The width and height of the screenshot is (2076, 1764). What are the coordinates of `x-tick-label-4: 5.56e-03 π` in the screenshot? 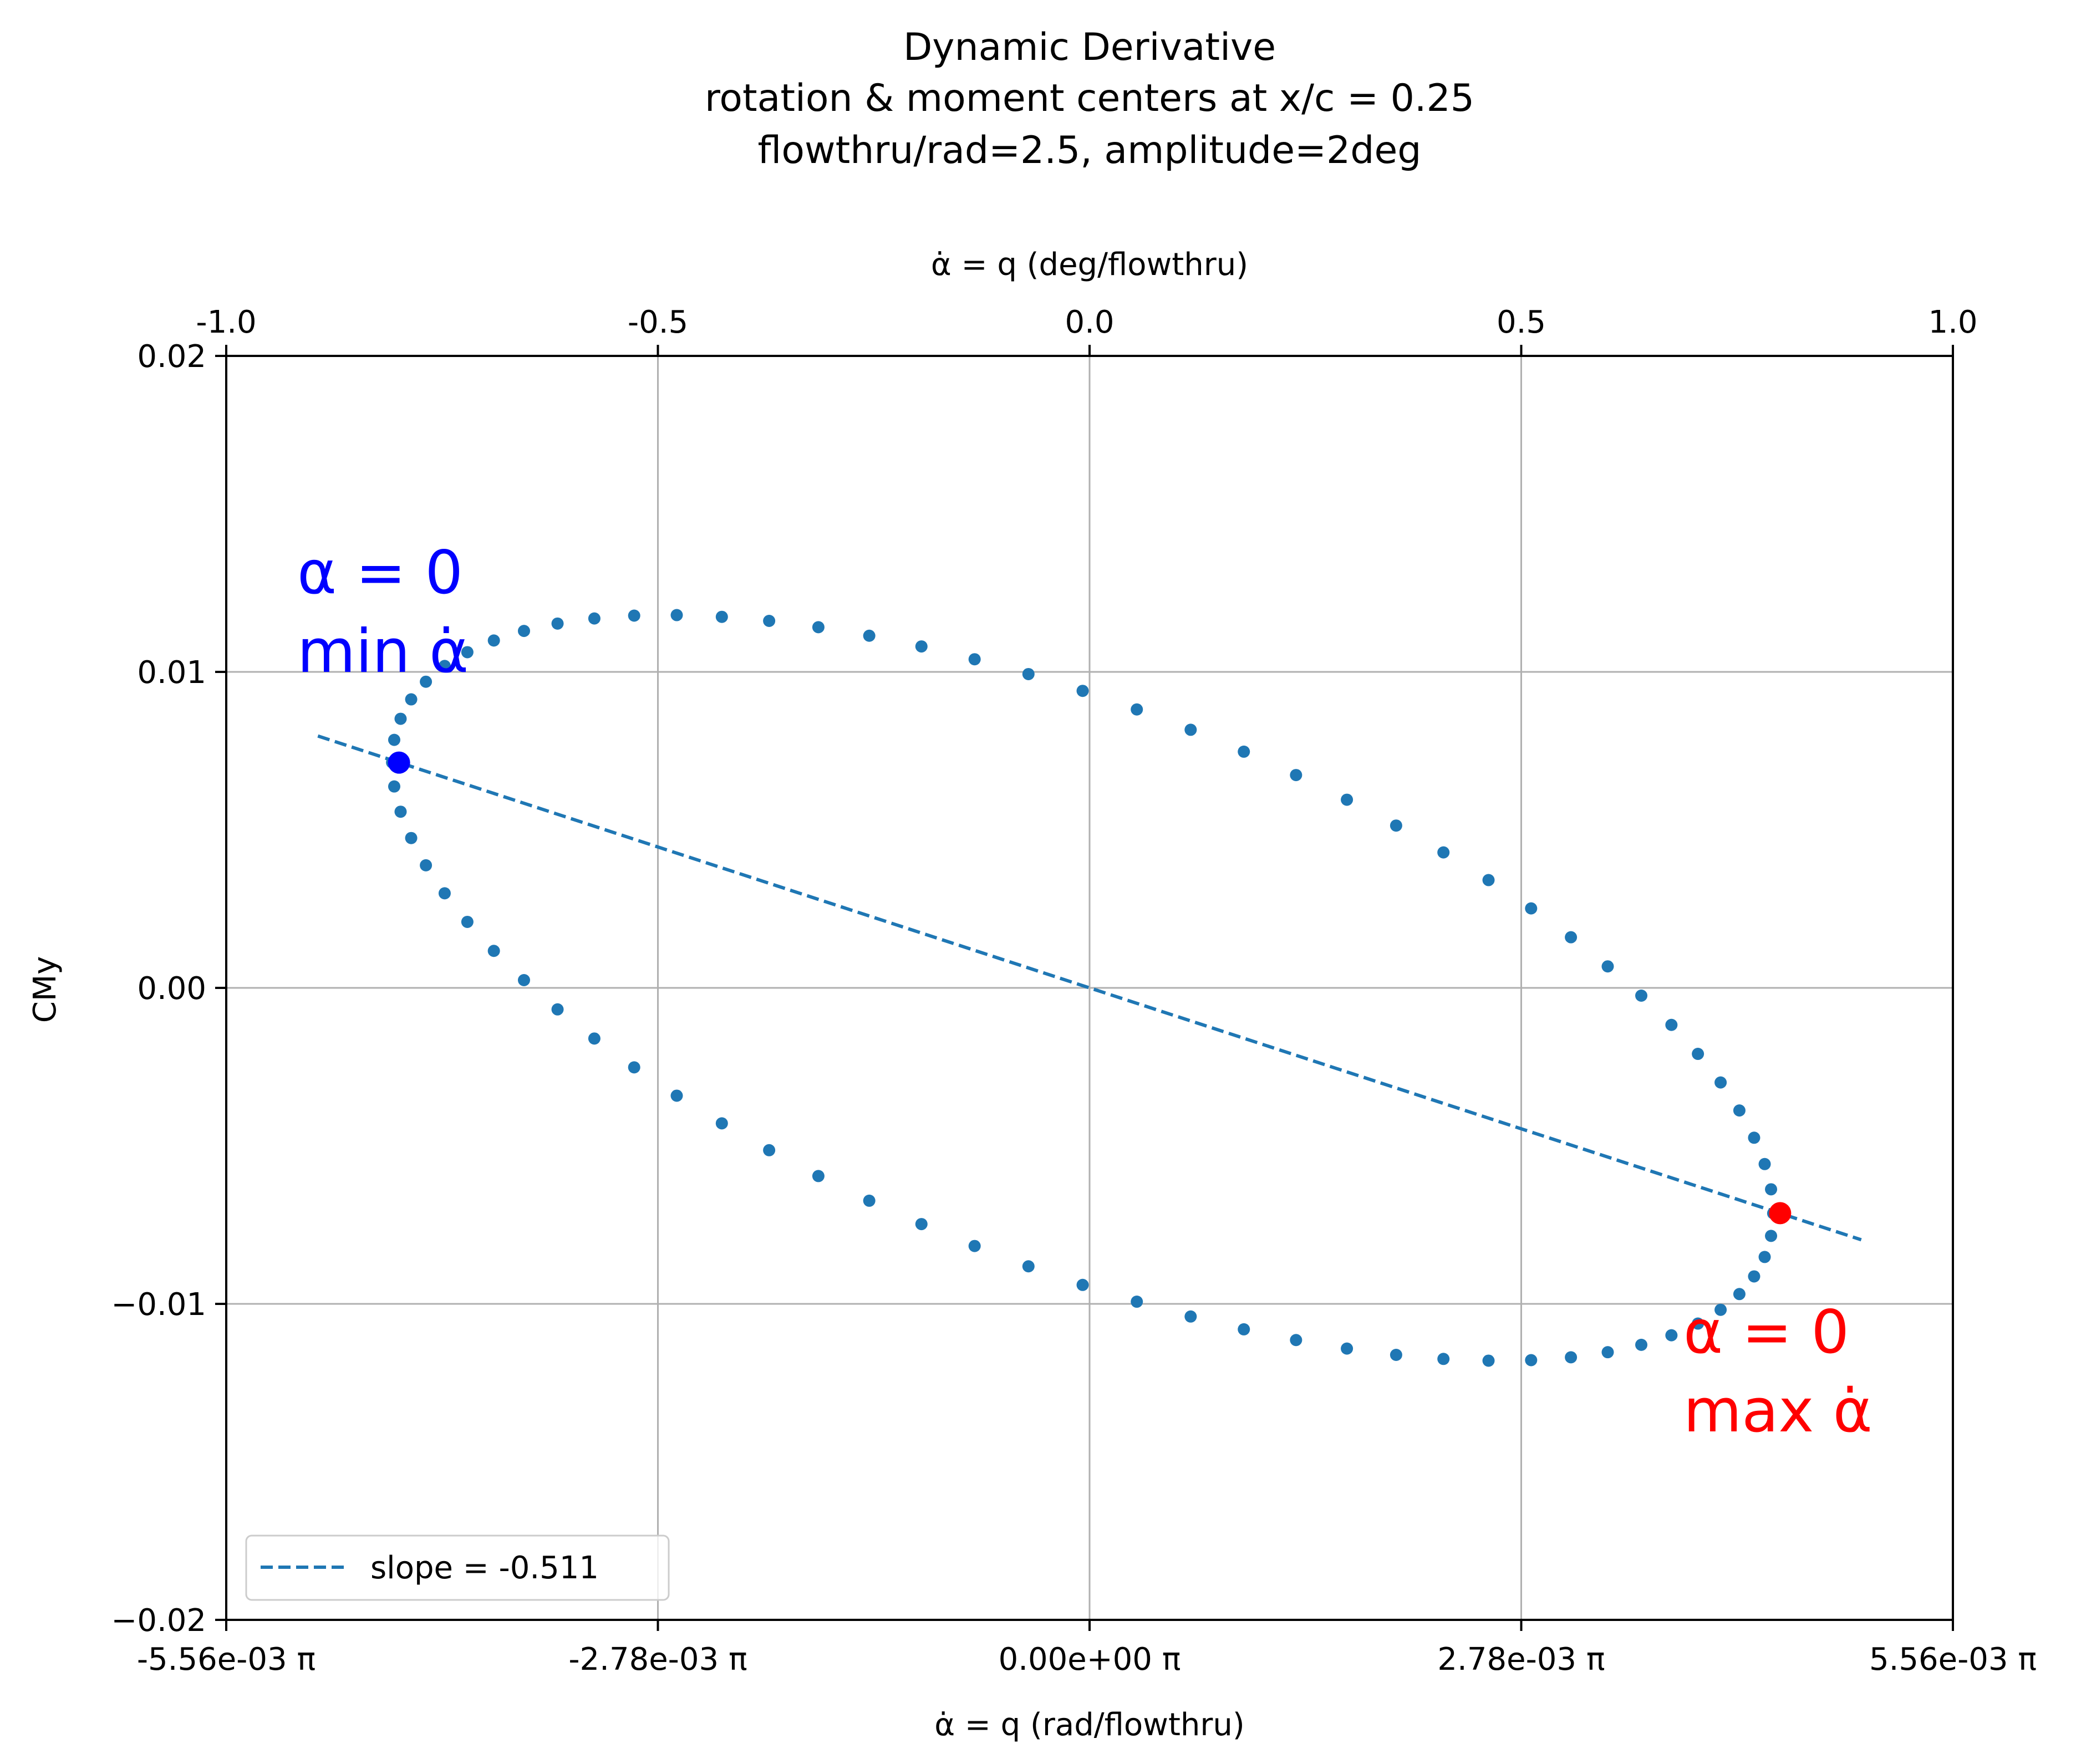 It's located at (1953, 1659).